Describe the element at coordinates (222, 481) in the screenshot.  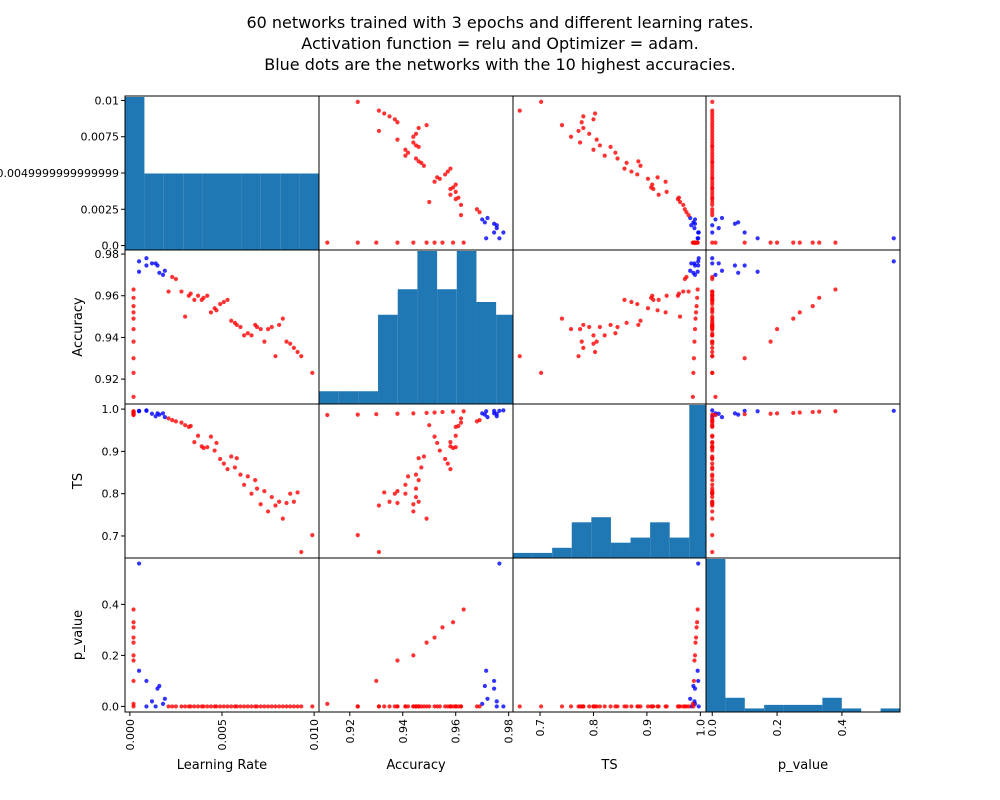
I see `panel-ts-vs-learning-rate` at that location.